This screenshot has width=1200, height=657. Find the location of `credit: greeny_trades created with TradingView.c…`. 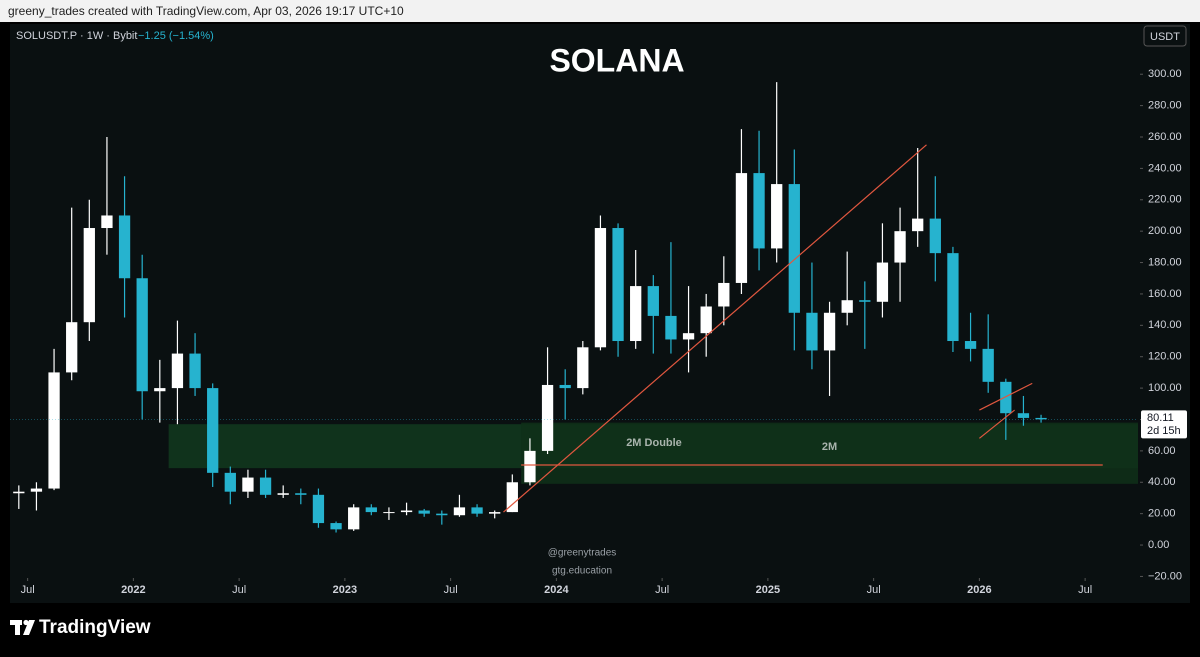

credit: greeny_trades created with TradingView.c… is located at coordinates (206, 11).